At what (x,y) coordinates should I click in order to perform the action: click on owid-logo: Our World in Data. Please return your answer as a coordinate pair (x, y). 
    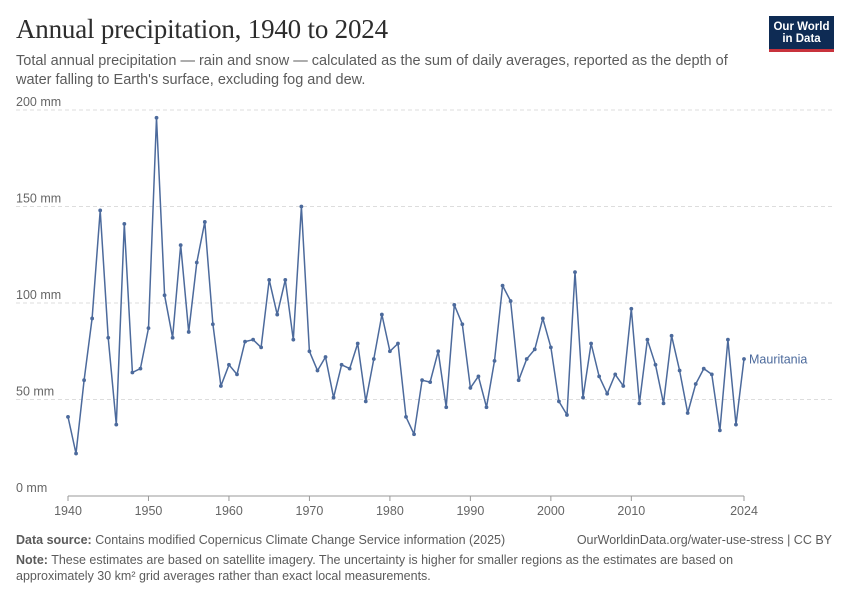
    Looking at the image, I should click on (801, 34).